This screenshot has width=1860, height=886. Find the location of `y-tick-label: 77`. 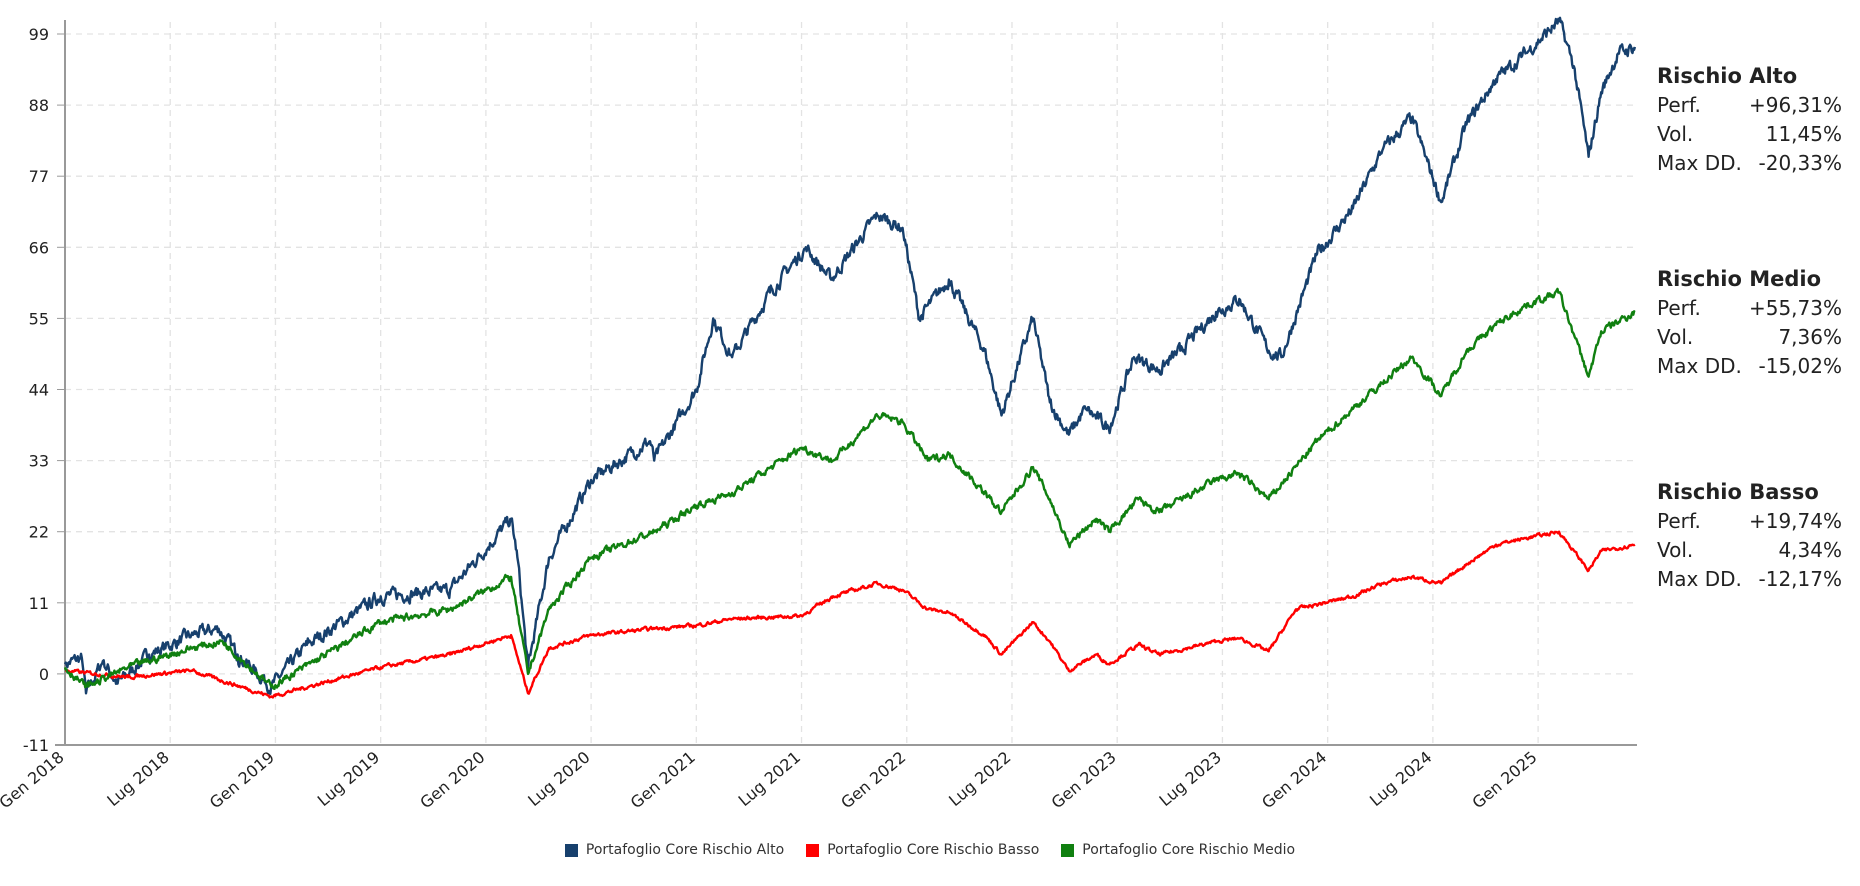

y-tick-label: 77 is located at coordinates (39, 176).